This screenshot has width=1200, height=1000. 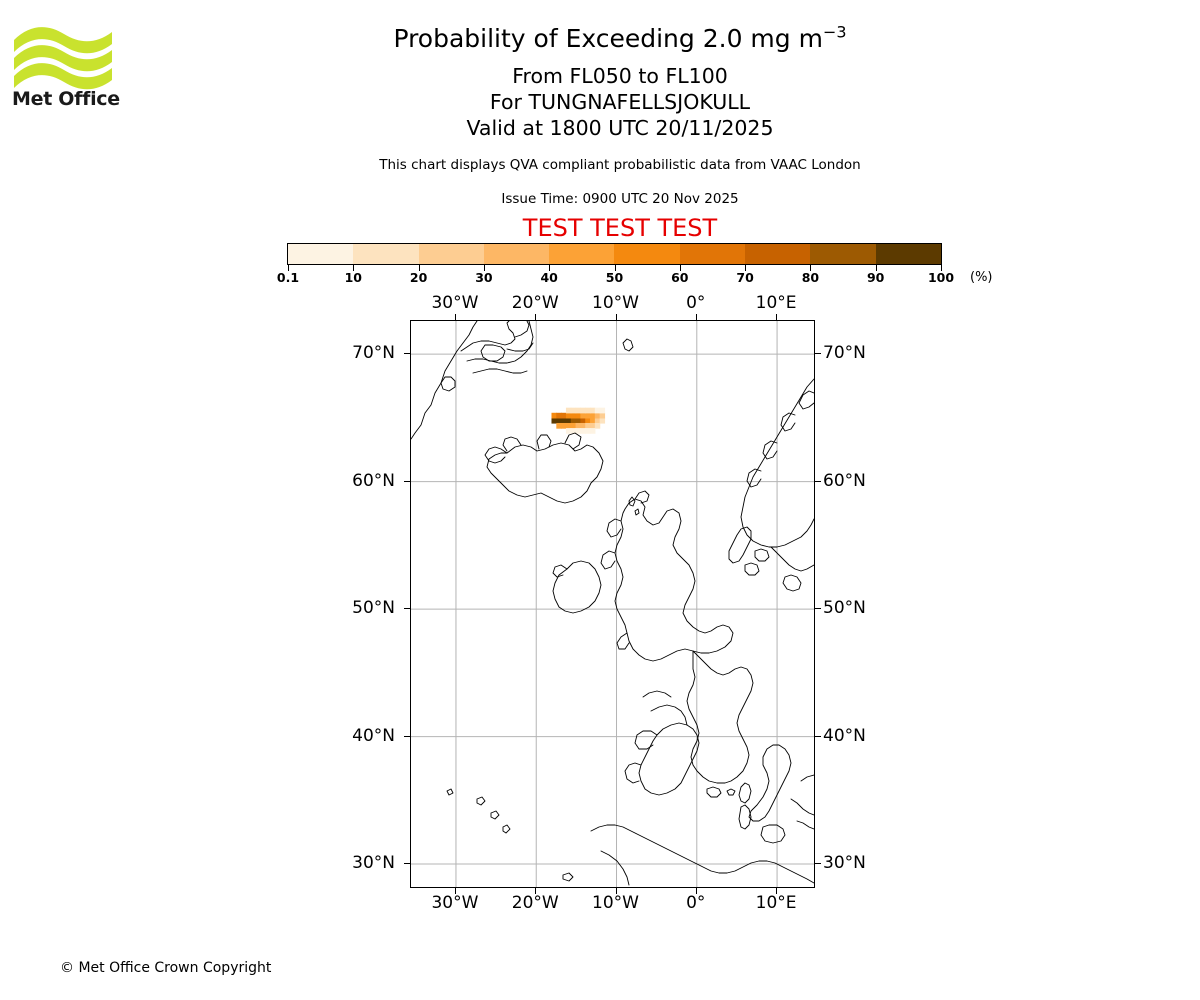 I want to click on lon-label-bottom-1: 20°W, so click(x=535, y=903).